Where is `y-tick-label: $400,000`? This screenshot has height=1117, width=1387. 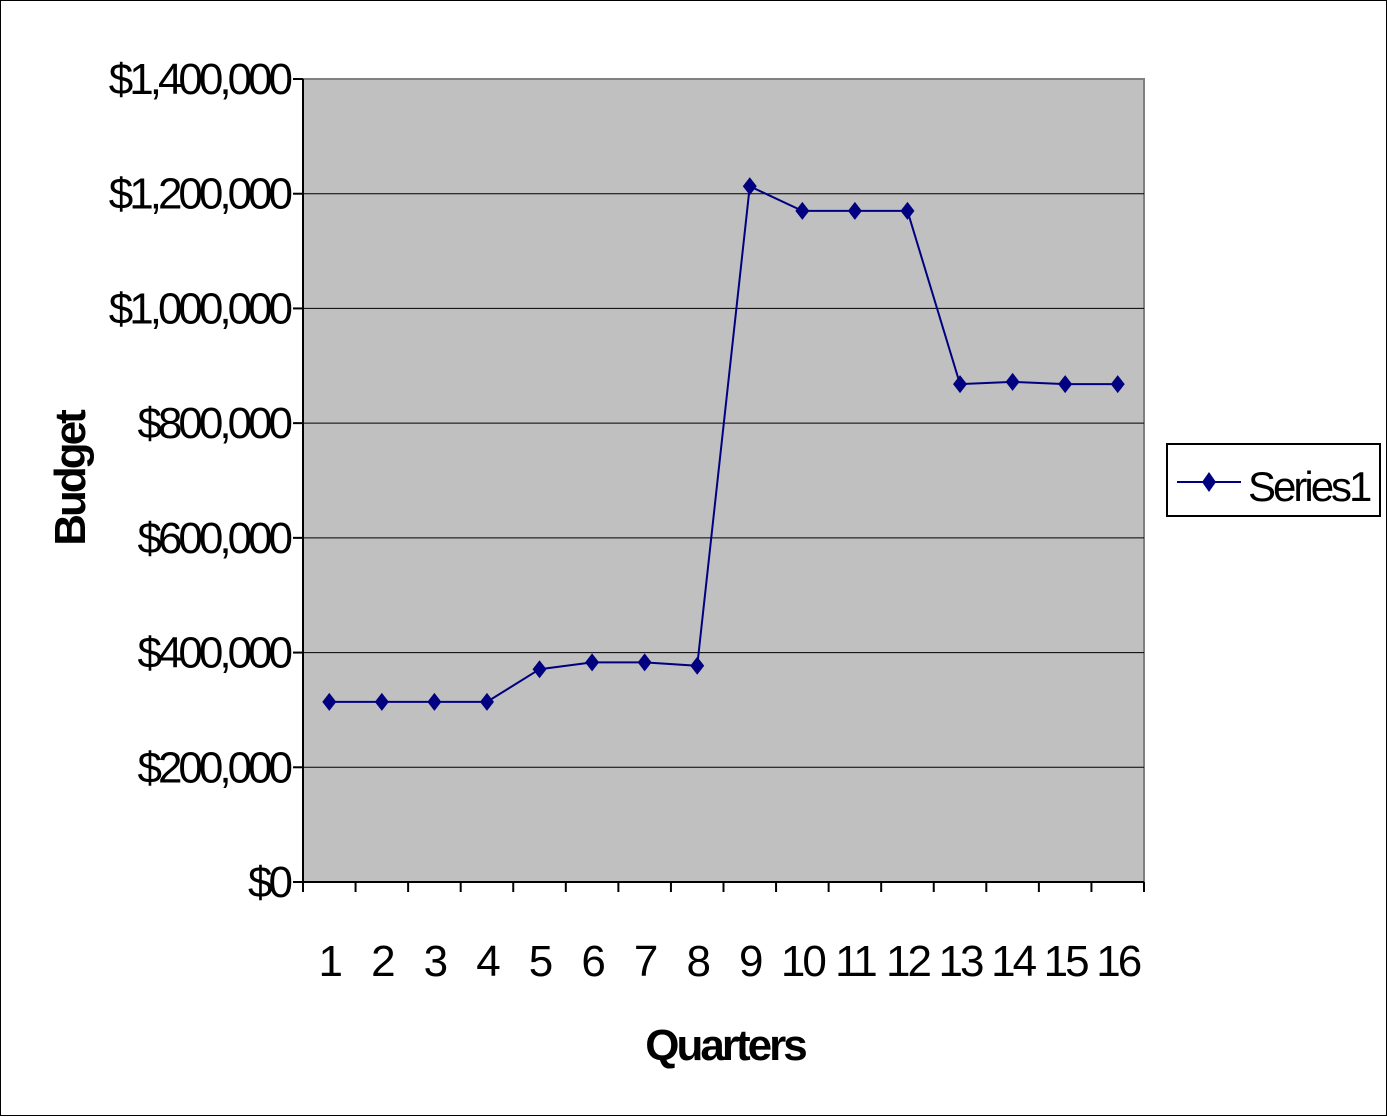
y-tick-label: $400,000 is located at coordinates (214, 653).